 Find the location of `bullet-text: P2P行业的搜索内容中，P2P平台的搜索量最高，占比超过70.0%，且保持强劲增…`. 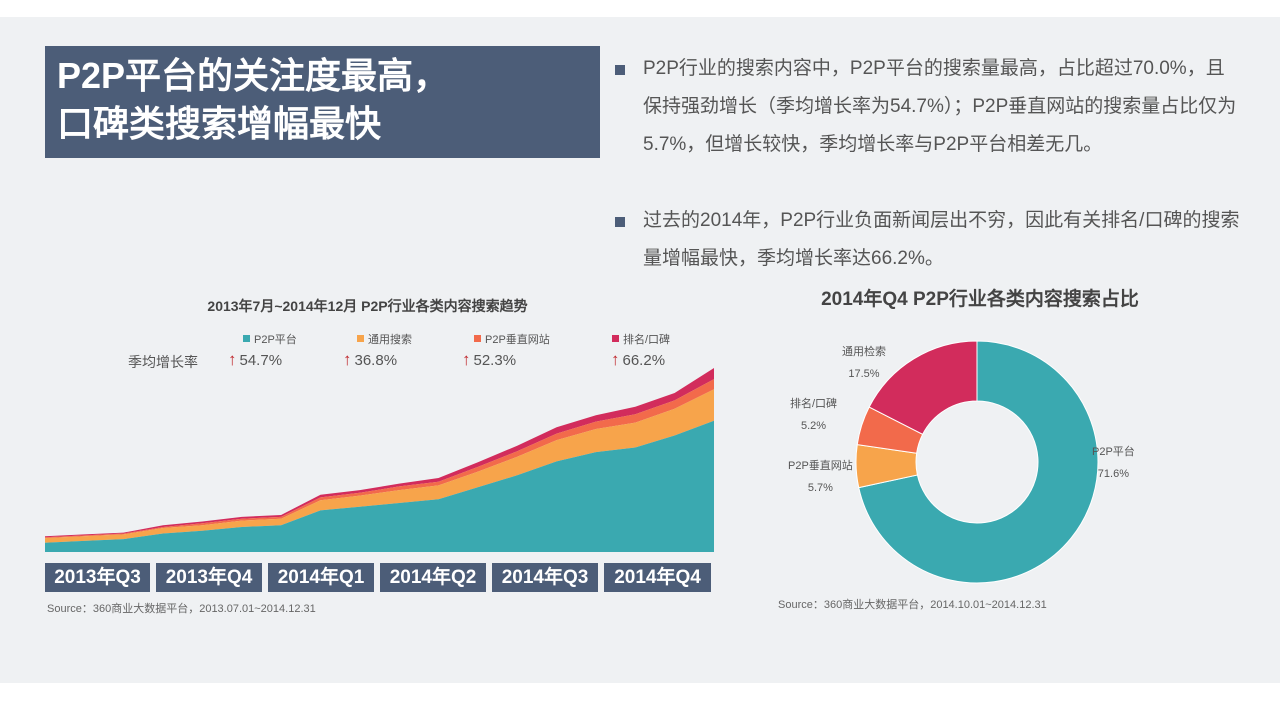

bullet-text: P2P行业的搜索内容中，P2P平台的搜索量最高，占比超过70.0%，且保持强劲增… is located at coordinates (940, 106).